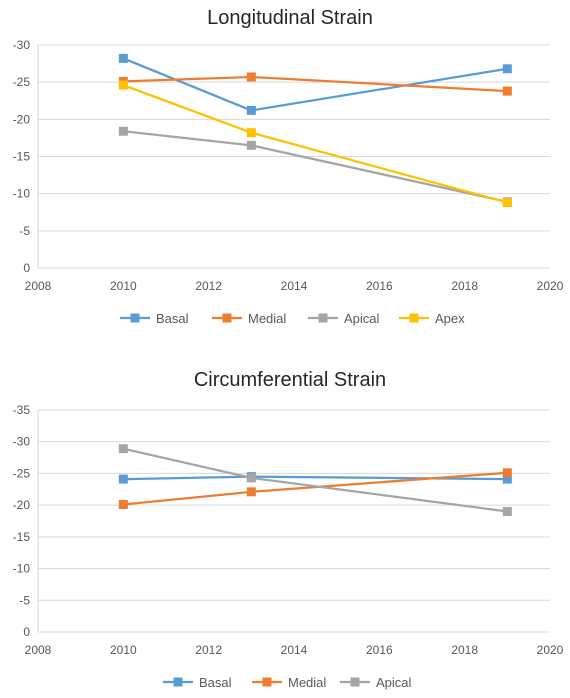 The height and width of the screenshot is (698, 570). What do you see at coordinates (290, 18) in the screenshot?
I see `chart-title: Longitudinal Strain` at bounding box center [290, 18].